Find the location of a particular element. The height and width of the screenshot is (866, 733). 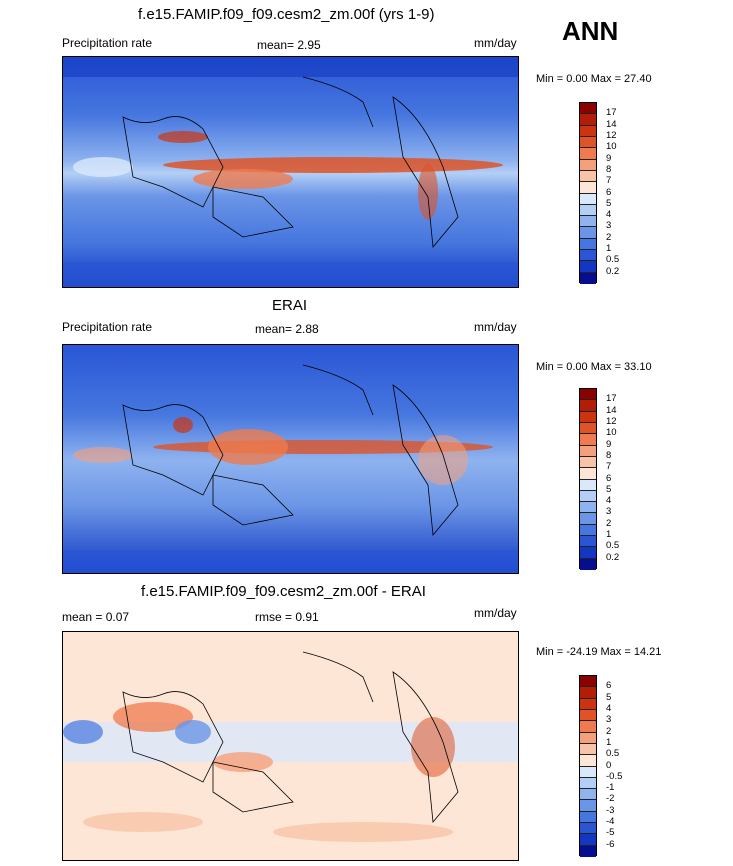

panel-2-colorbar-tick-label: 12 is located at coordinates (611, 421).